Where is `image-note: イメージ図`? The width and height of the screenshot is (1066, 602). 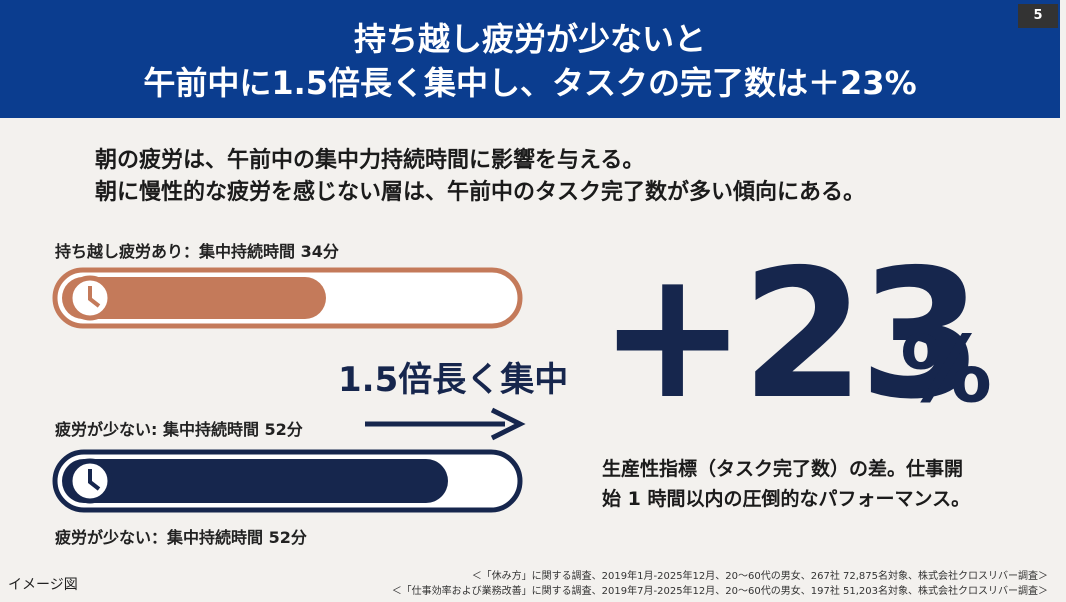
image-note: イメージ図 is located at coordinates (43, 585).